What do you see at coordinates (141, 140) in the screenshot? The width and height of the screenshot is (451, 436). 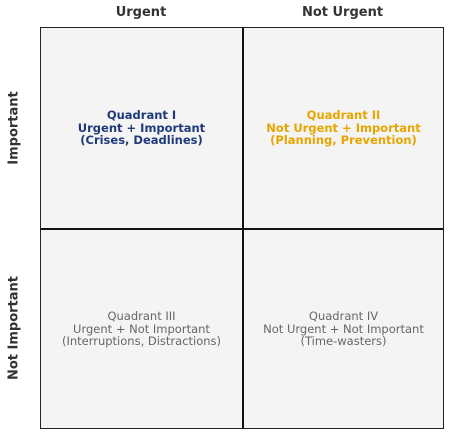 I see `quadrant-1-examples: (Crises, Deadlines)` at bounding box center [141, 140].